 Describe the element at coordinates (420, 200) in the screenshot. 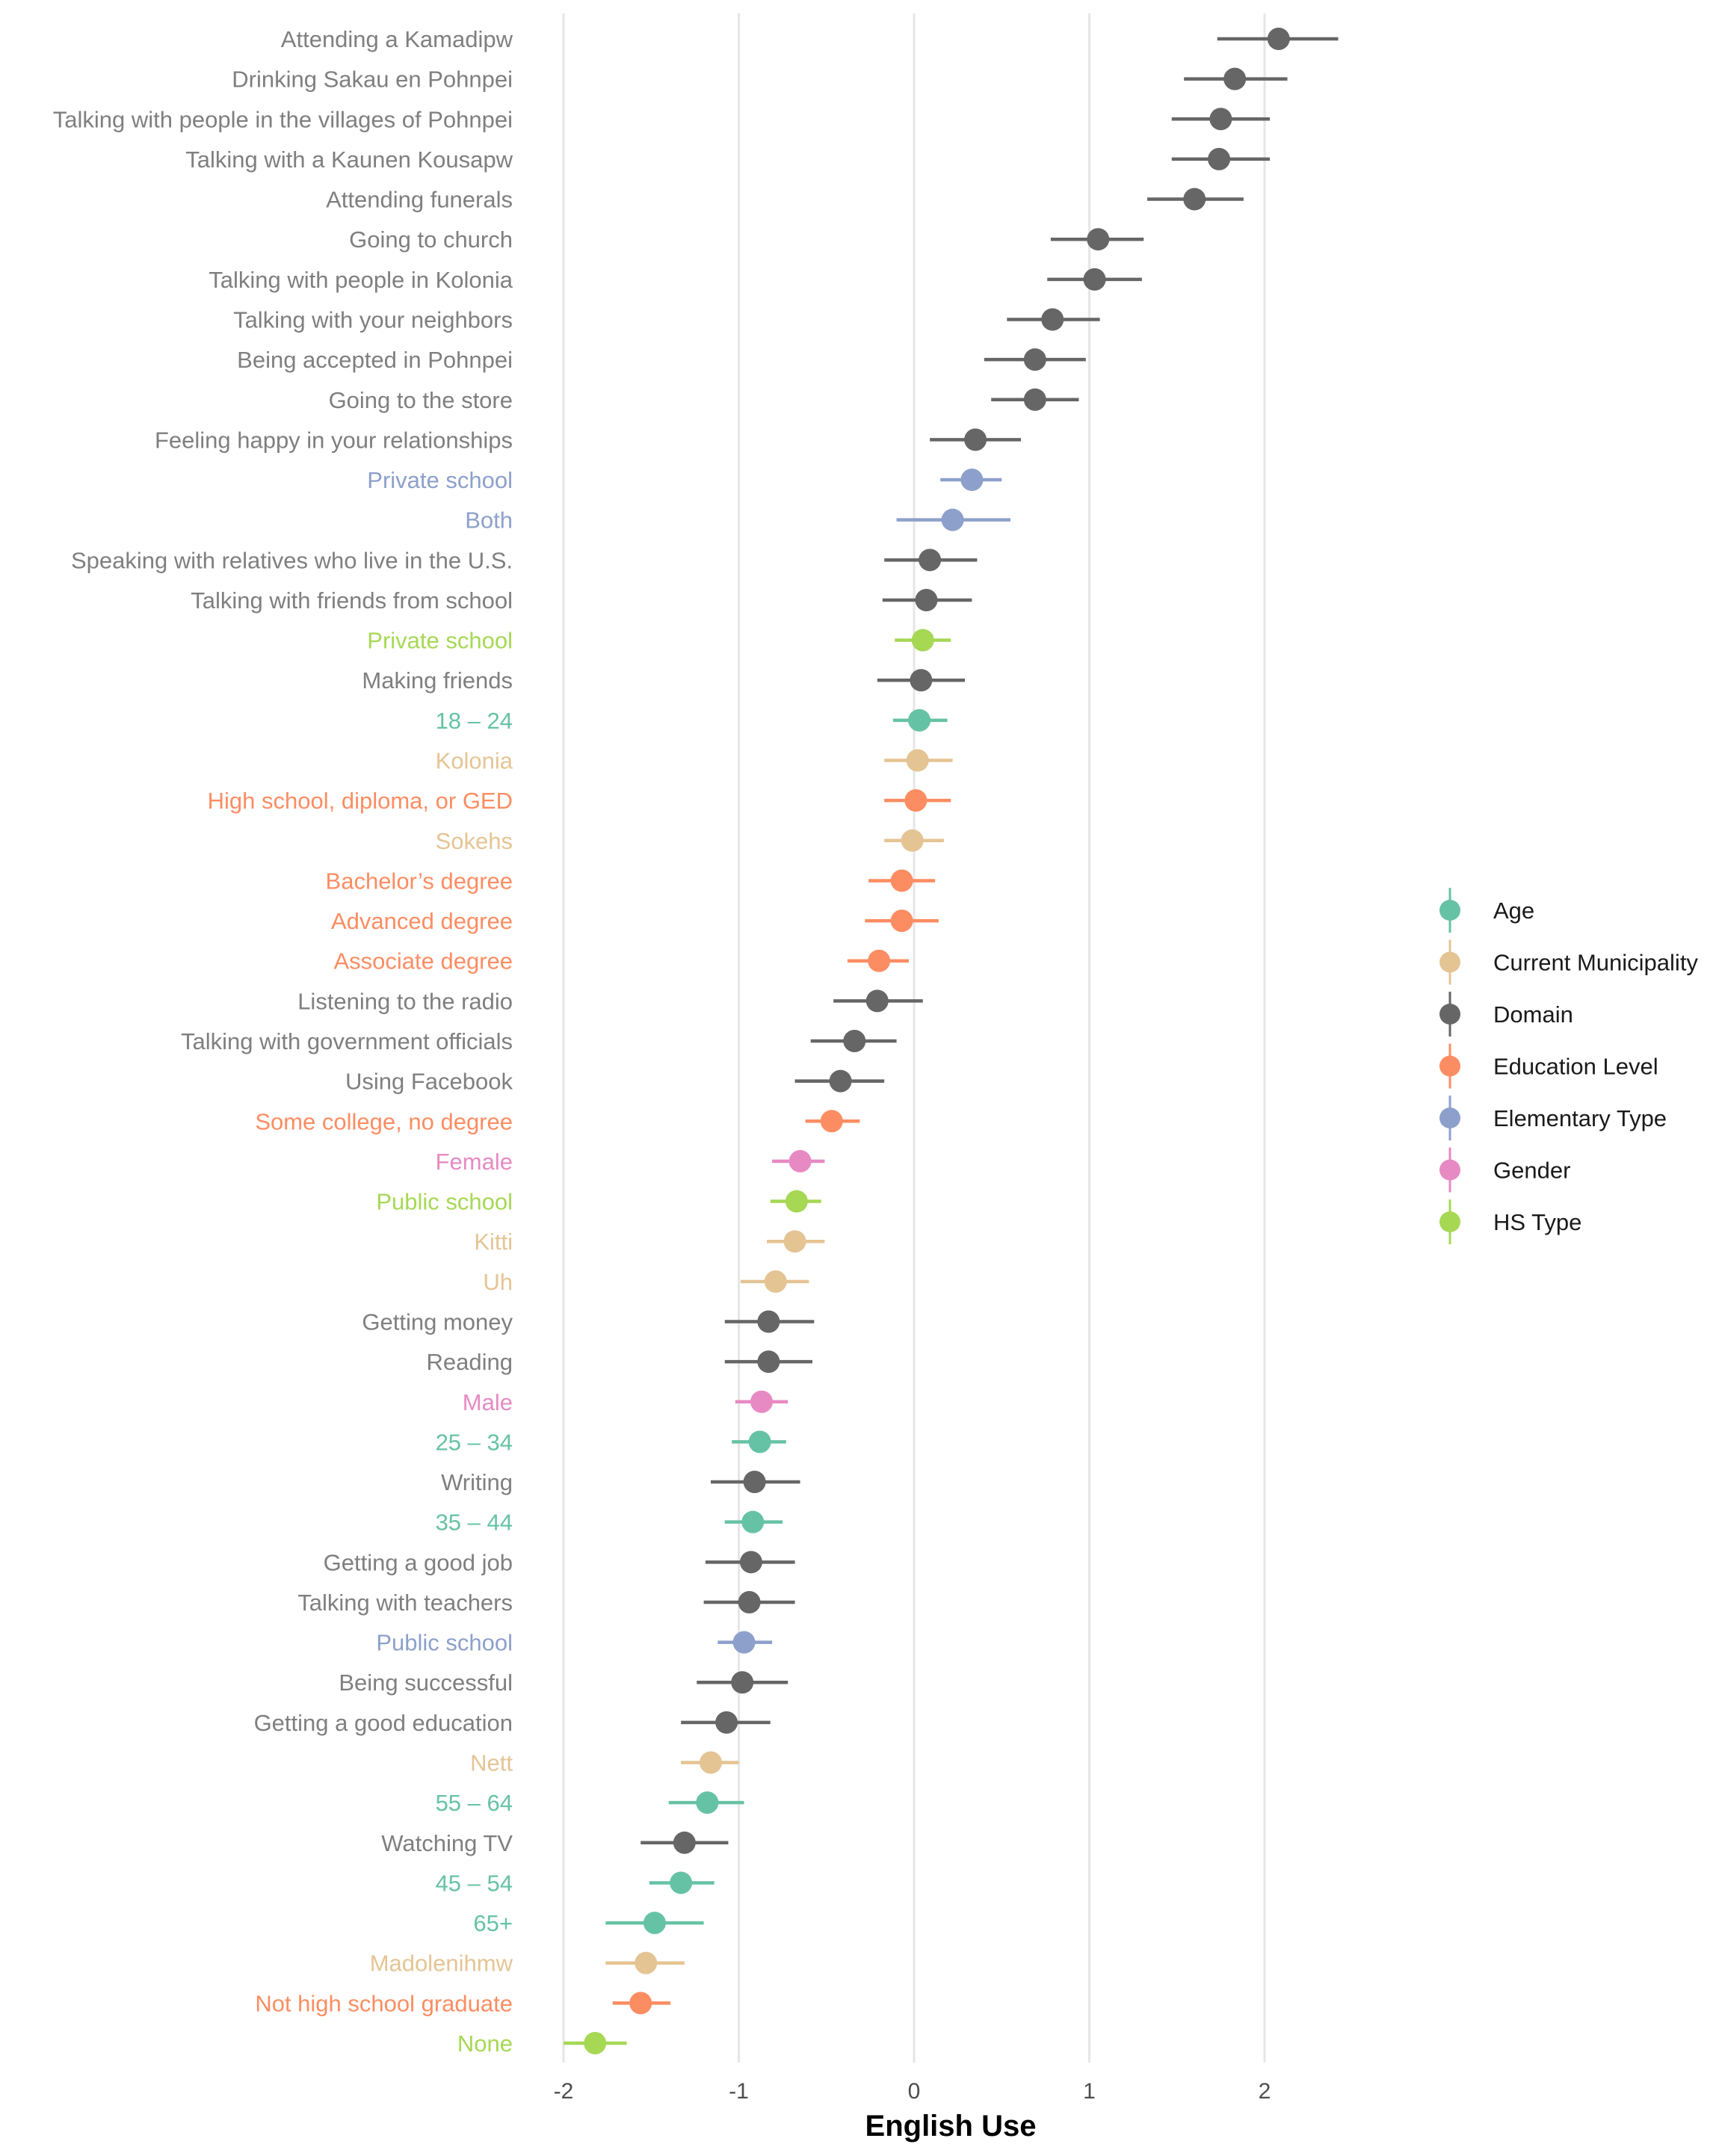

I see `row-label: Attending funerals` at that location.